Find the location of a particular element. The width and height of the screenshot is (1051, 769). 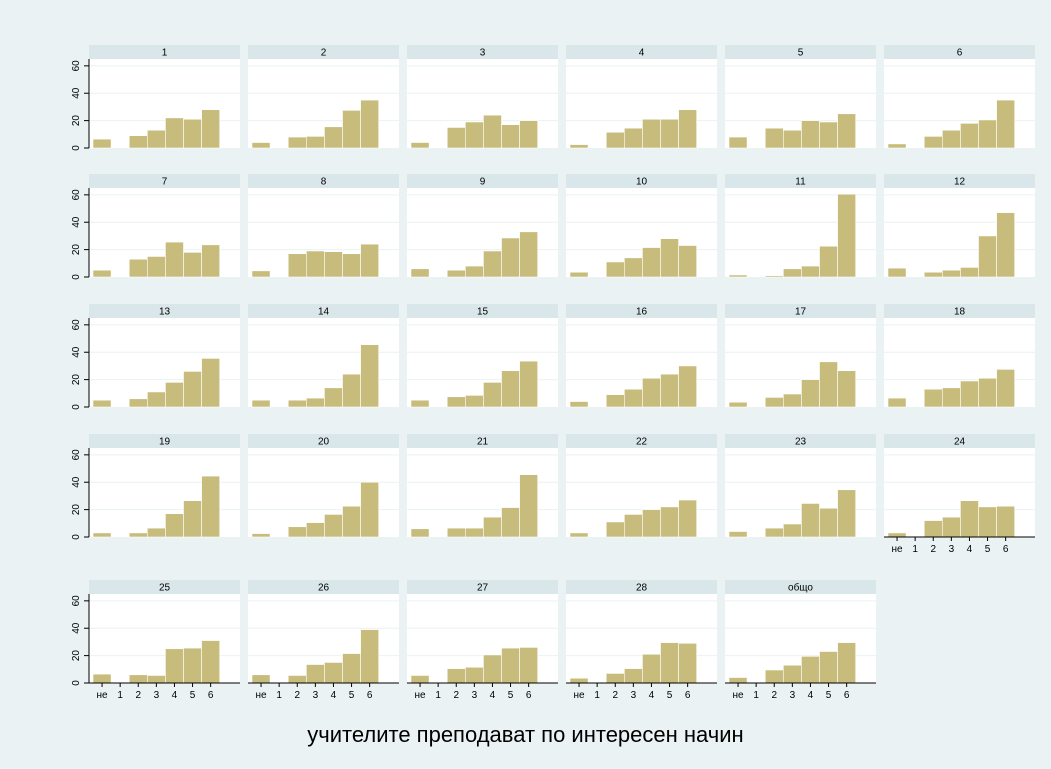

panel-28-x-tick-label: не is located at coordinates (580, 695).